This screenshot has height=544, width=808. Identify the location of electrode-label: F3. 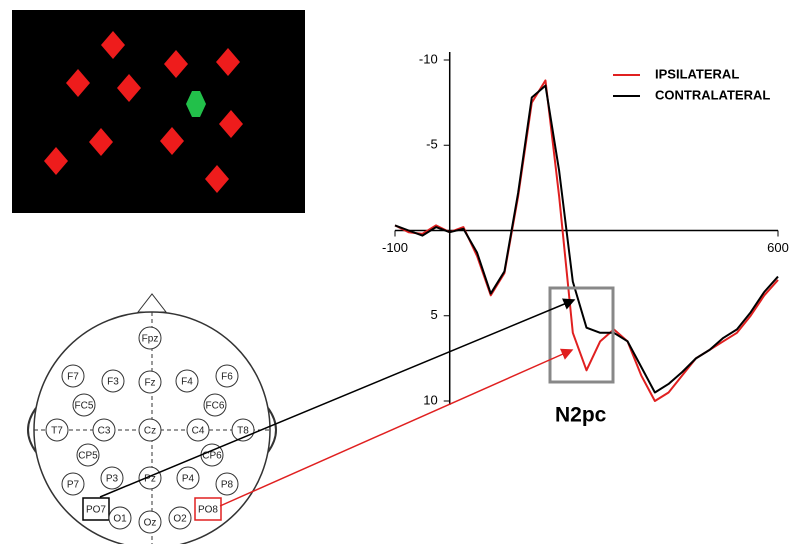
(113, 382).